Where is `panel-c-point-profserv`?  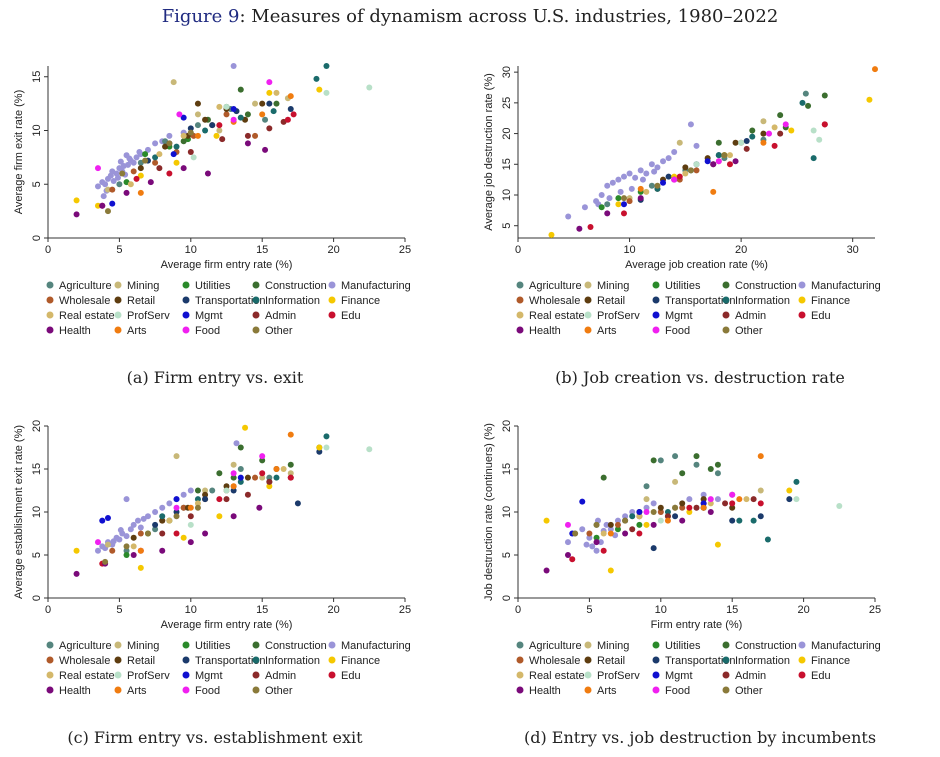 panel-c-point-profserv is located at coordinates (226, 490).